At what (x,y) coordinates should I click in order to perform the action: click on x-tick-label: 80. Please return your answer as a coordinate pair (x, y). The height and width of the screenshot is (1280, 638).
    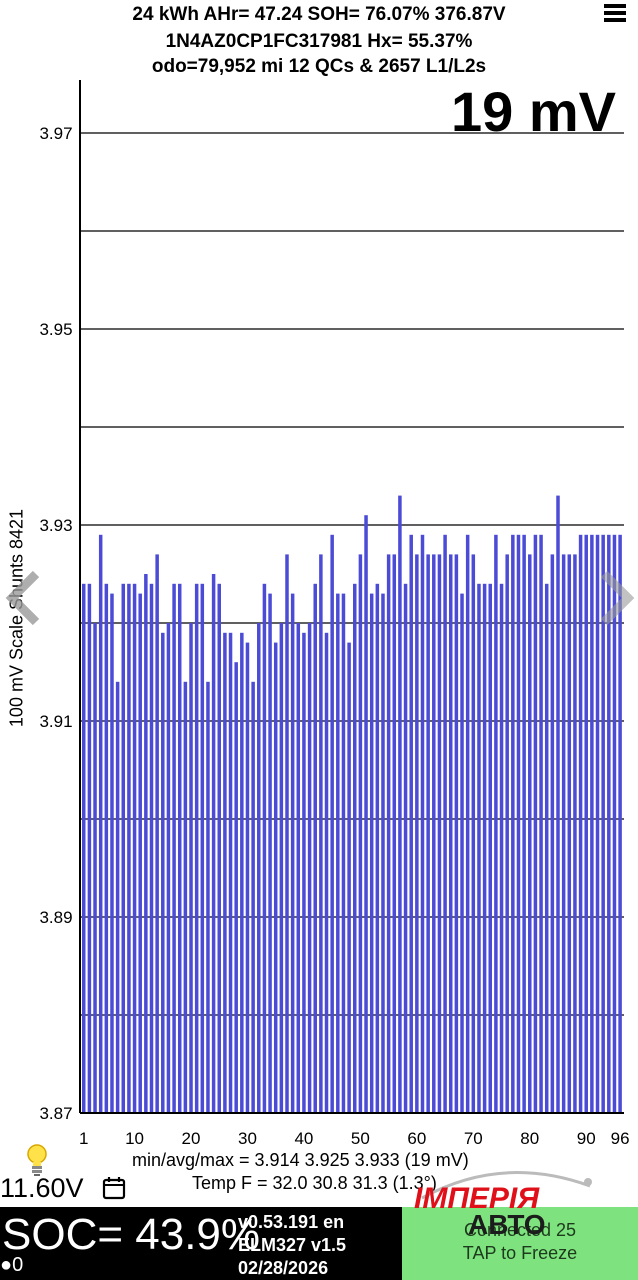
    Looking at the image, I should click on (529, 1138).